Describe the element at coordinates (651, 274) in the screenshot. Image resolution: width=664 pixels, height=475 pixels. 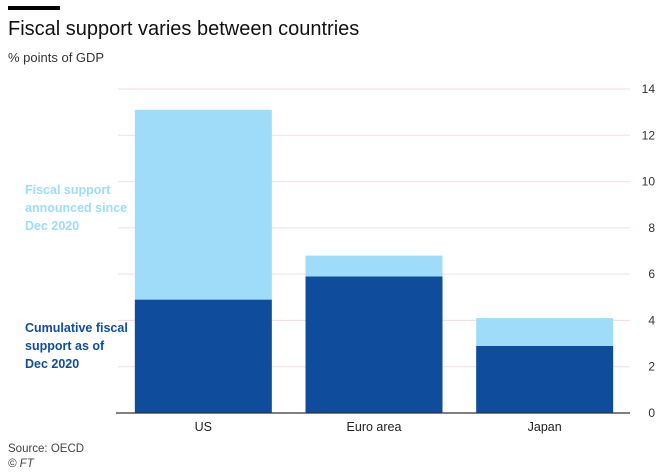
I see `y-tick-label: 6` at that location.